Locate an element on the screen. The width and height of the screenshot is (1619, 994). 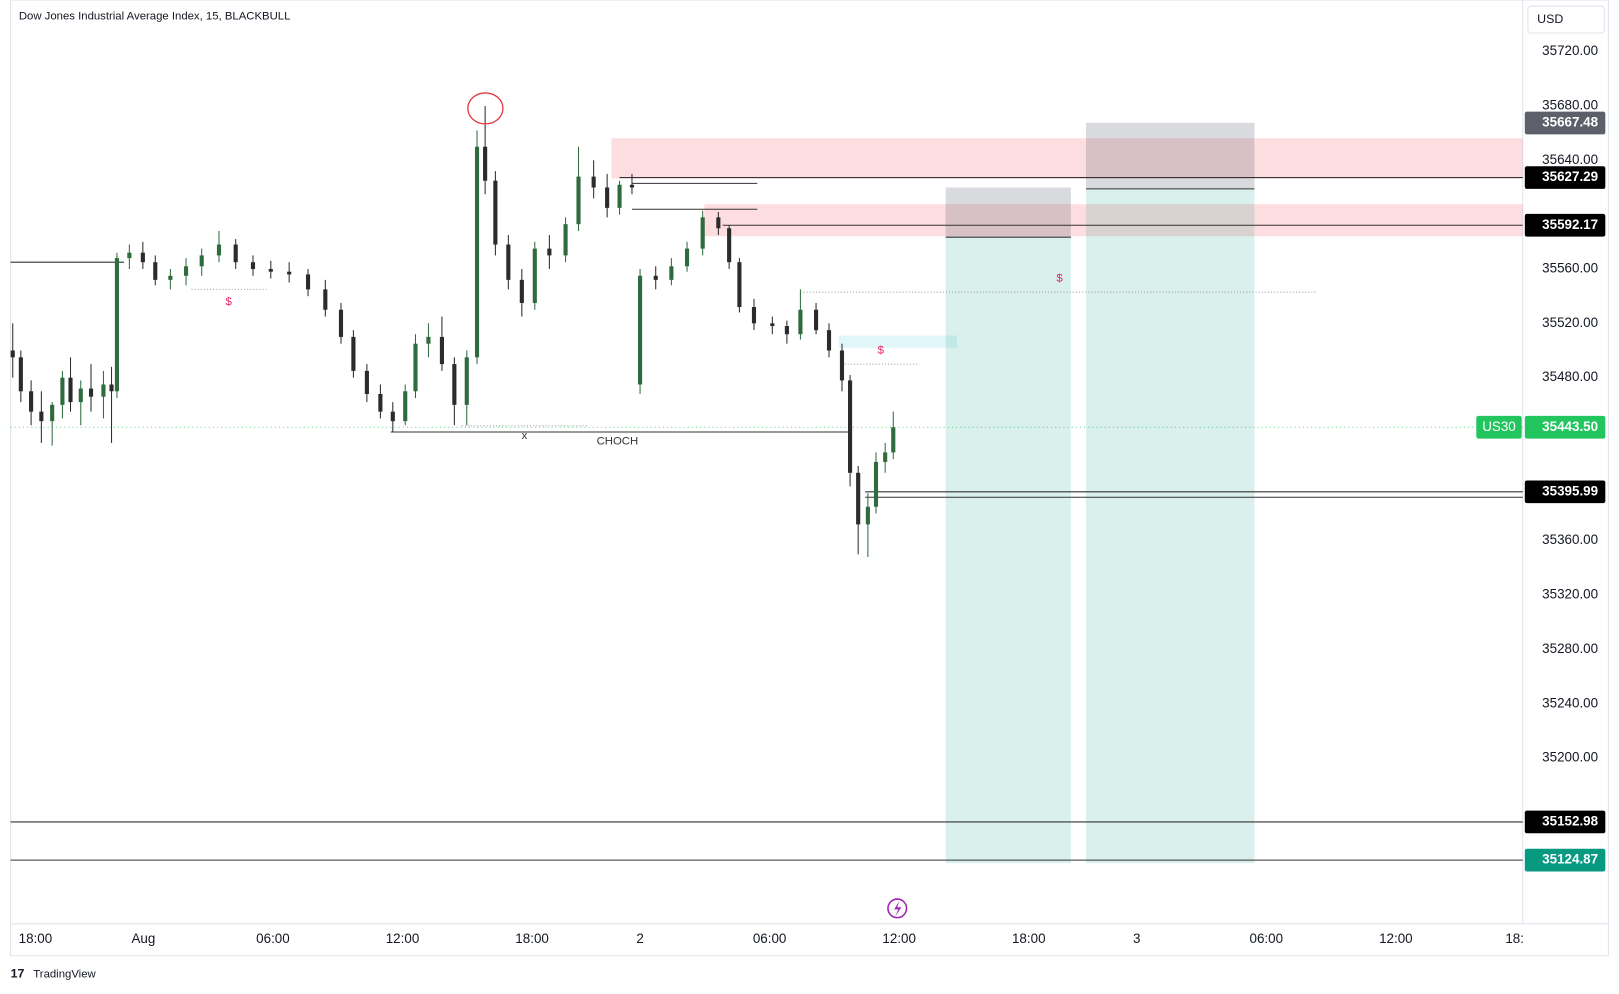
price-label: 35152.98 is located at coordinates (1570, 820).